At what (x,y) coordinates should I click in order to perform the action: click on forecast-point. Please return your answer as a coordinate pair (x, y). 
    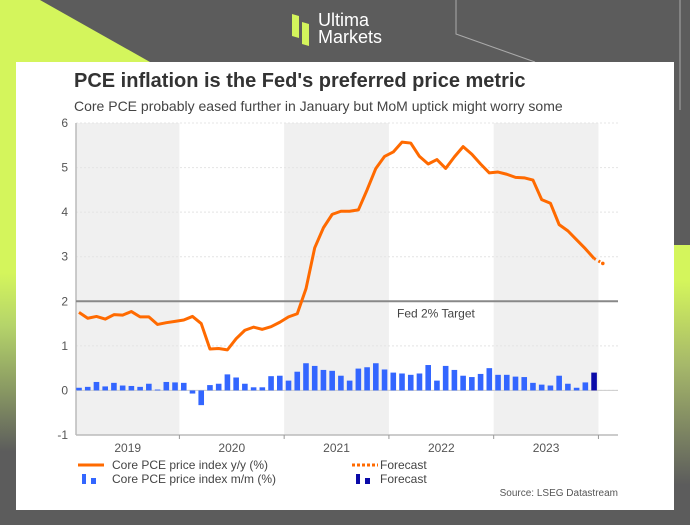
    Looking at the image, I should click on (603, 263).